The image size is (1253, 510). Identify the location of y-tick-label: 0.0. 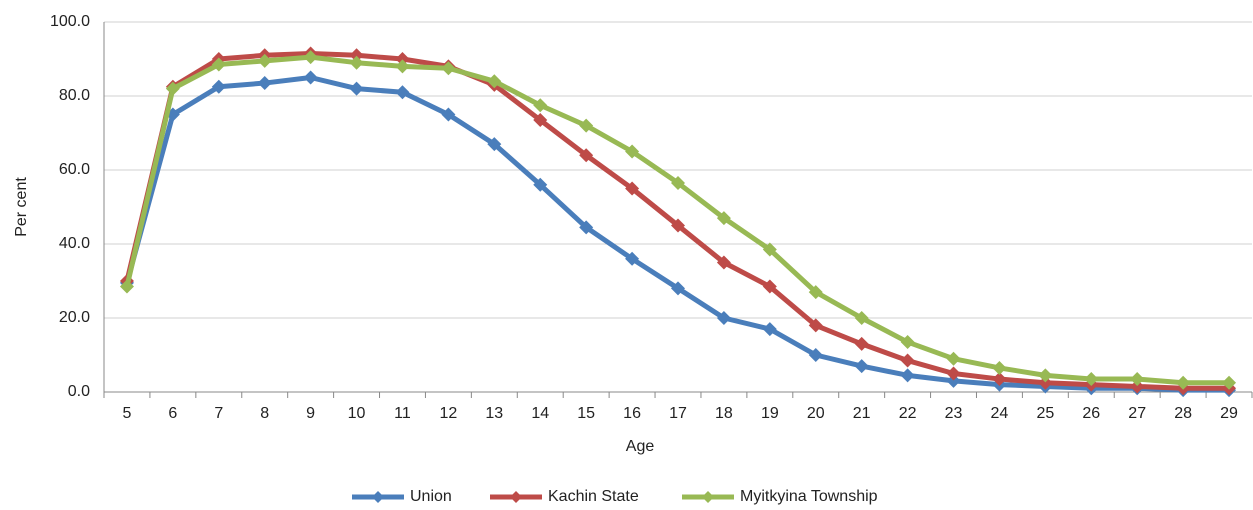
(79, 391).